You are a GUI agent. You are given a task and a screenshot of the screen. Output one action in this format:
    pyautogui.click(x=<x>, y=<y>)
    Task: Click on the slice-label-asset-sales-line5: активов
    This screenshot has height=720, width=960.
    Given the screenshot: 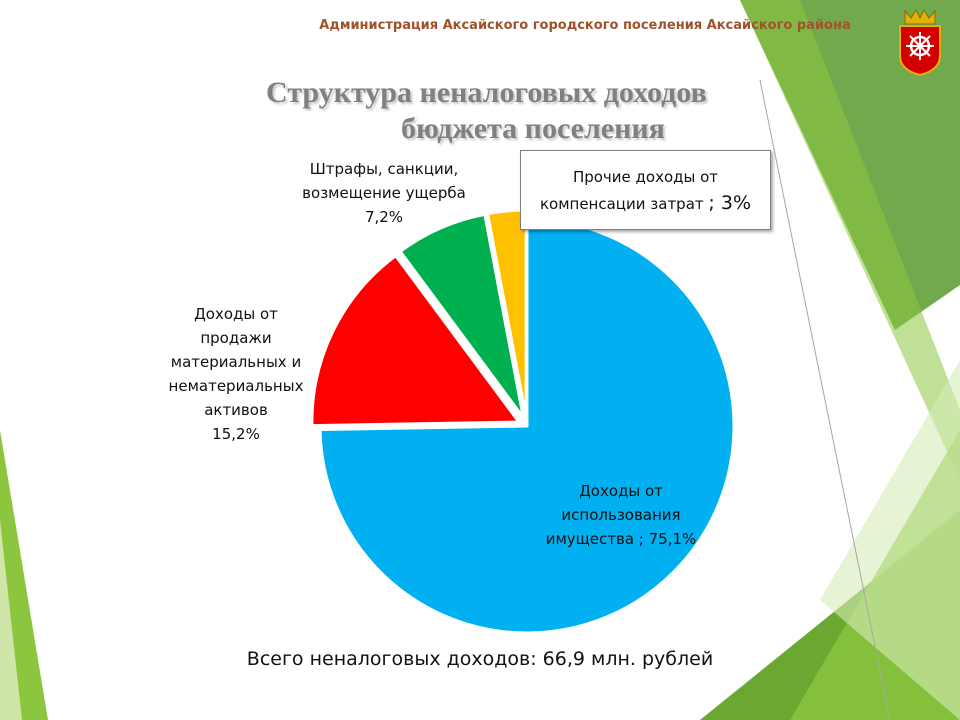 What is the action you would take?
    pyautogui.click(x=236, y=410)
    